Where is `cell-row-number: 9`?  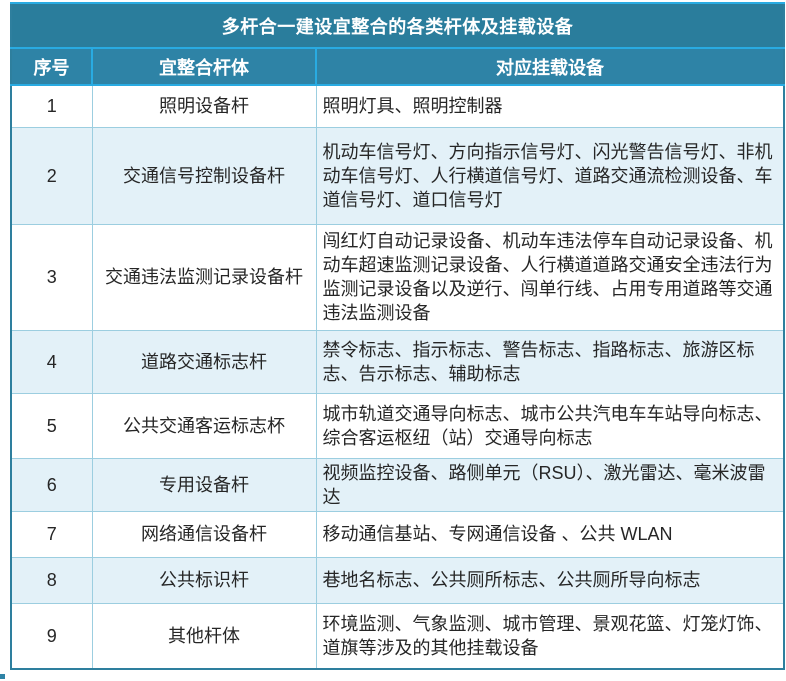
cell-row-number: 9 is located at coordinates (51, 636).